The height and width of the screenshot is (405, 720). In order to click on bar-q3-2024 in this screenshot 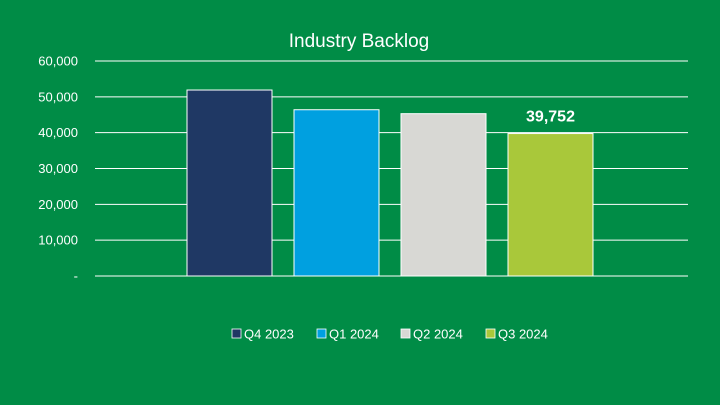, I will do `click(550, 205)`.